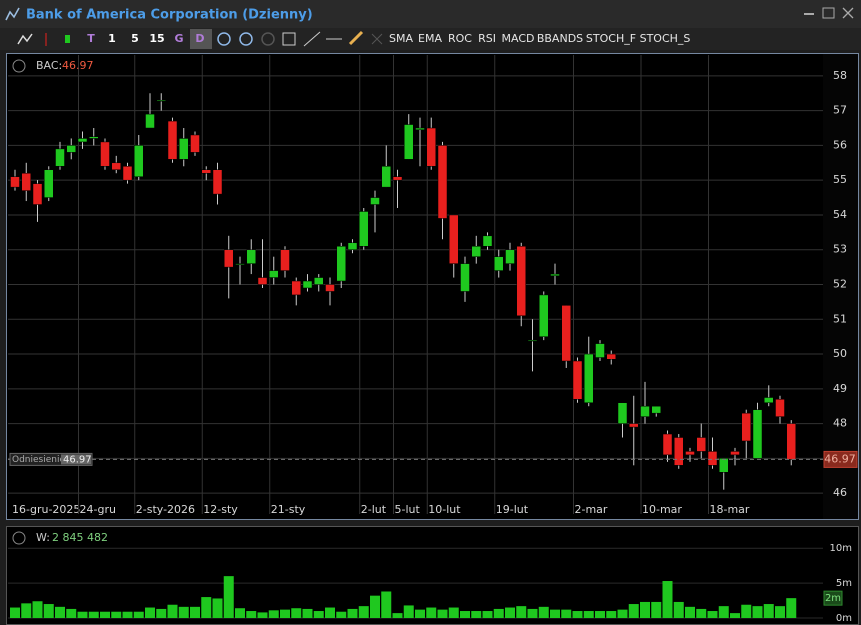  What do you see at coordinates (112, 38) in the screenshot?
I see `toolbar-button: 1` at bounding box center [112, 38].